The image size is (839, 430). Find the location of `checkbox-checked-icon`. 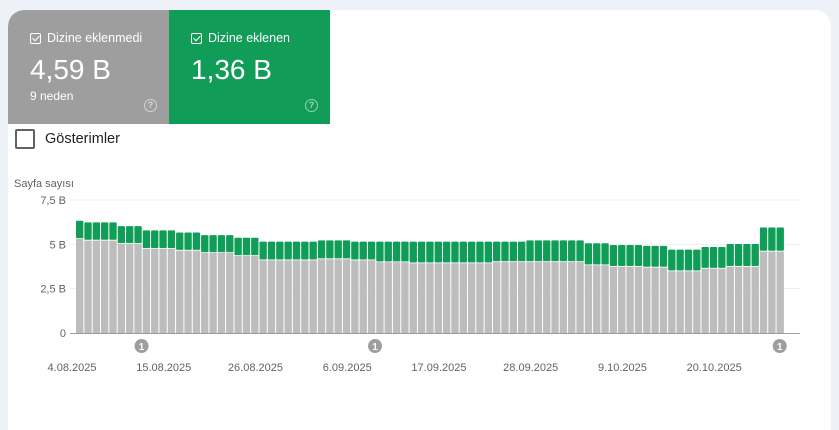

checkbox-checked-icon is located at coordinates (196, 38).